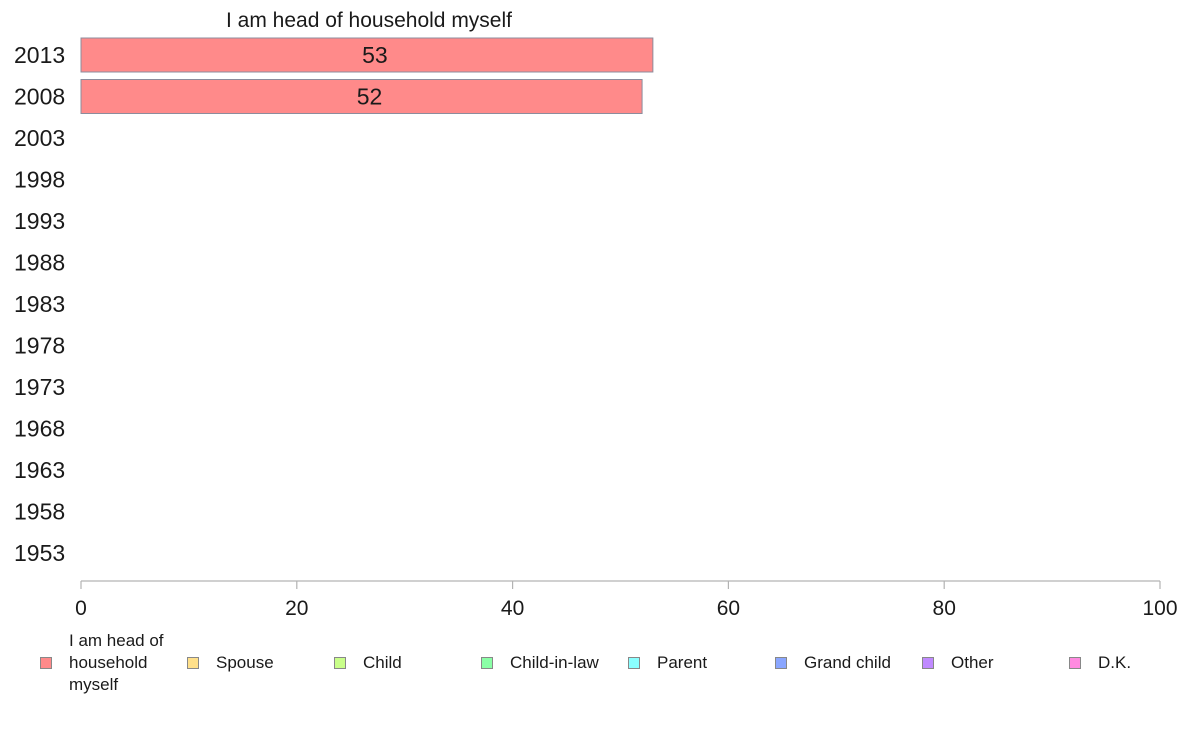 The height and width of the screenshot is (736, 1188). I want to click on legend-label: Grand child, so click(847, 662).